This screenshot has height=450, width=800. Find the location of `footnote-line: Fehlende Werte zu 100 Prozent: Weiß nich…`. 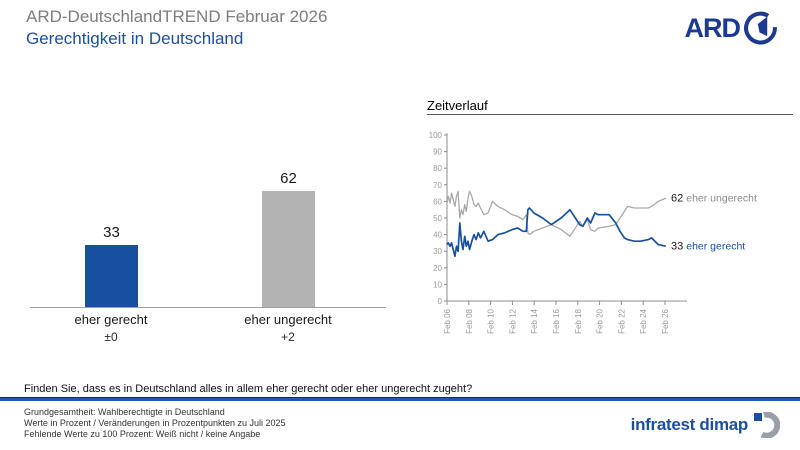

footnote-line: Fehlende Werte zu 100 Prozent: Weiß nich… is located at coordinates (142, 434).